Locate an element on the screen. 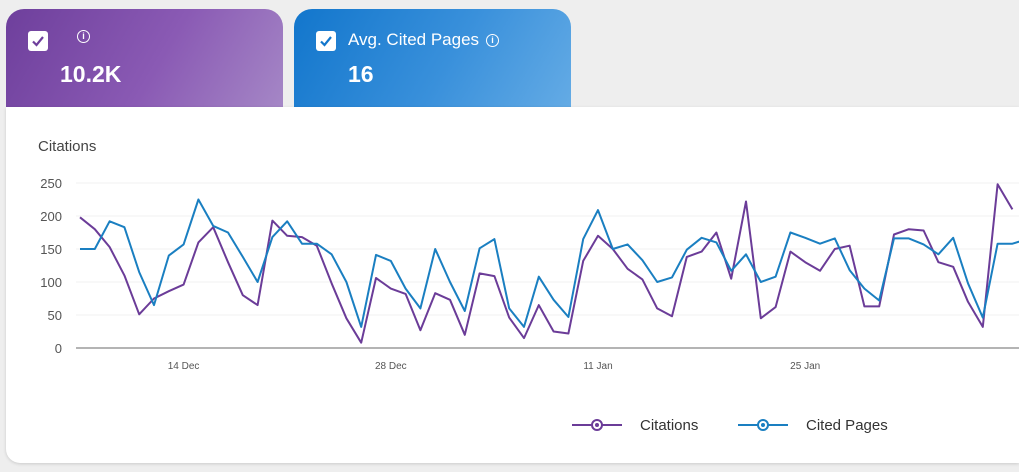 The height and width of the screenshot is (472, 1019). cited-pages-card-label-row: Avg. Cited Pages i is located at coordinates (424, 40).